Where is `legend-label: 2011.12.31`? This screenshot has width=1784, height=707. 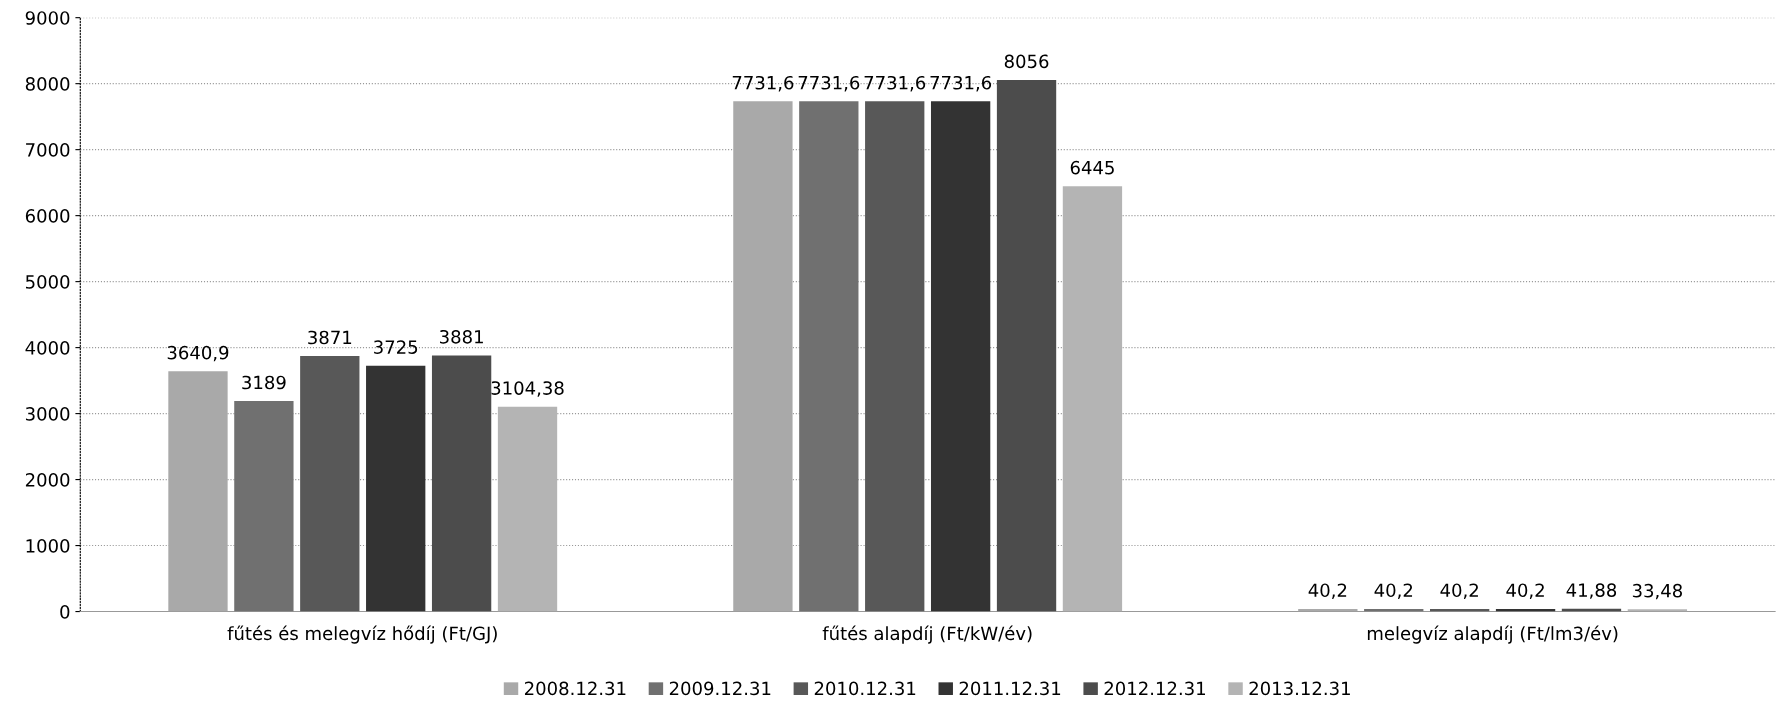 legend-label: 2011.12.31 is located at coordinates (1010, 688).